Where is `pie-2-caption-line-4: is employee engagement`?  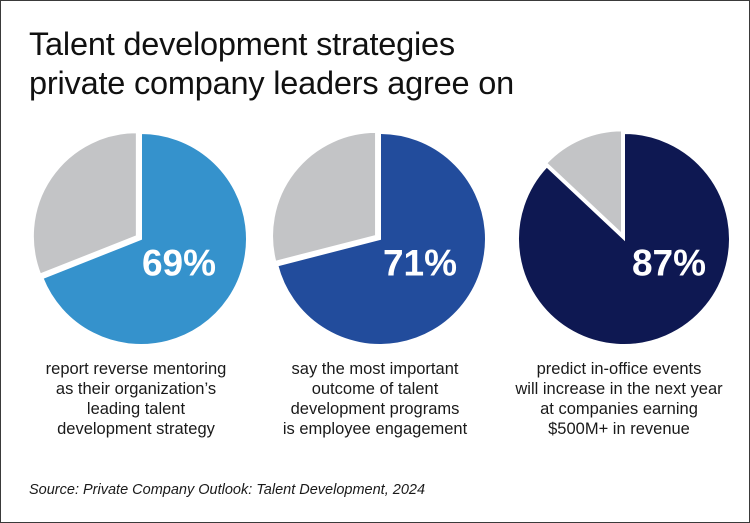
pie-2-caption-line-4: is employee engagement is located at coordinates (375, 429).